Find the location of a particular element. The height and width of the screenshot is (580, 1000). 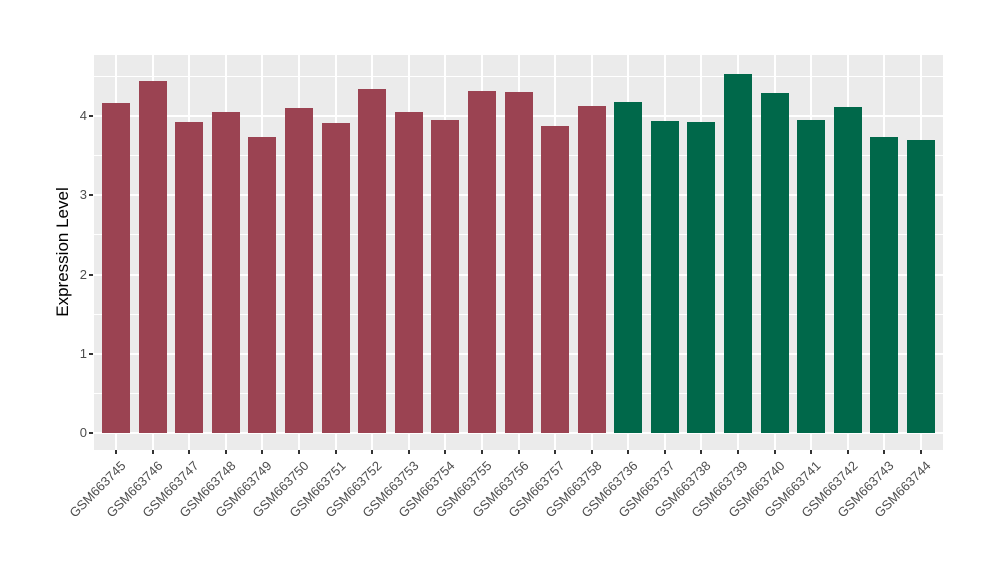

bar-GSM663744 is located at coordinates (921, 286).